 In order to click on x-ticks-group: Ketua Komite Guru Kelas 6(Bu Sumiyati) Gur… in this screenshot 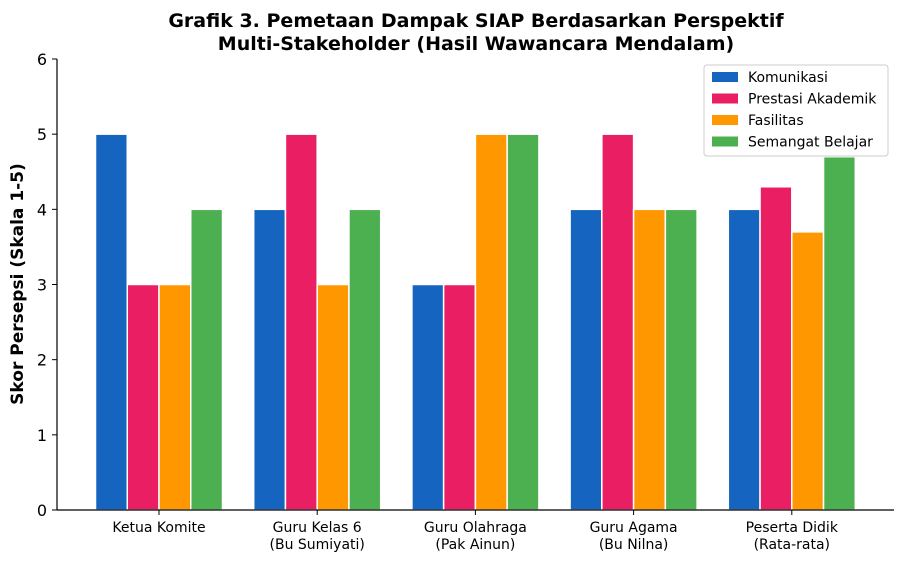, I will do `click(475, 531)`.